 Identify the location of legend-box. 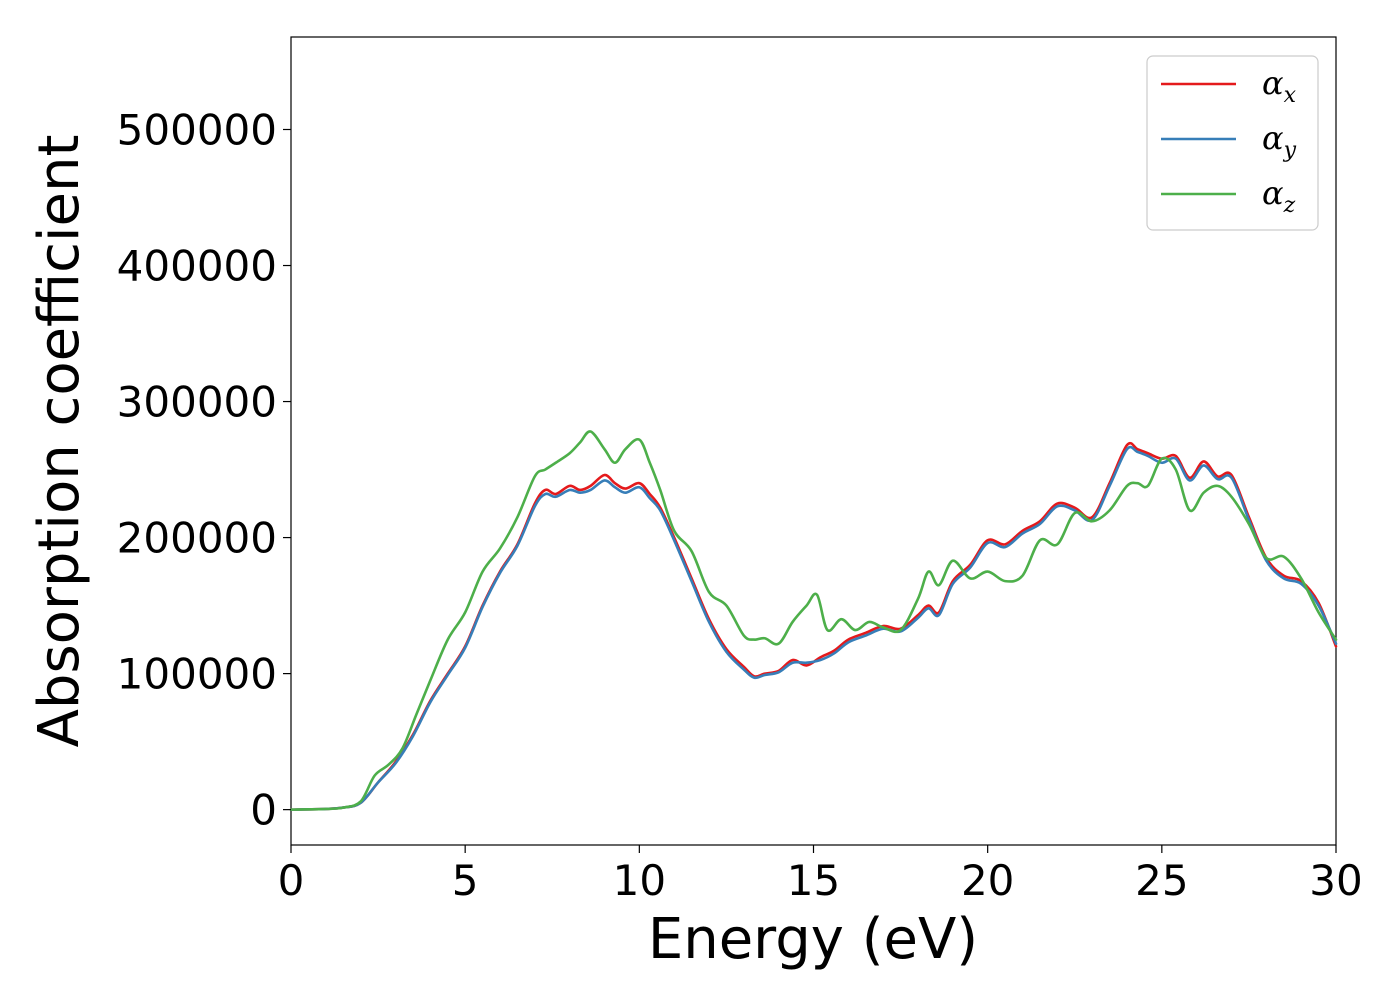
(1232, 143).